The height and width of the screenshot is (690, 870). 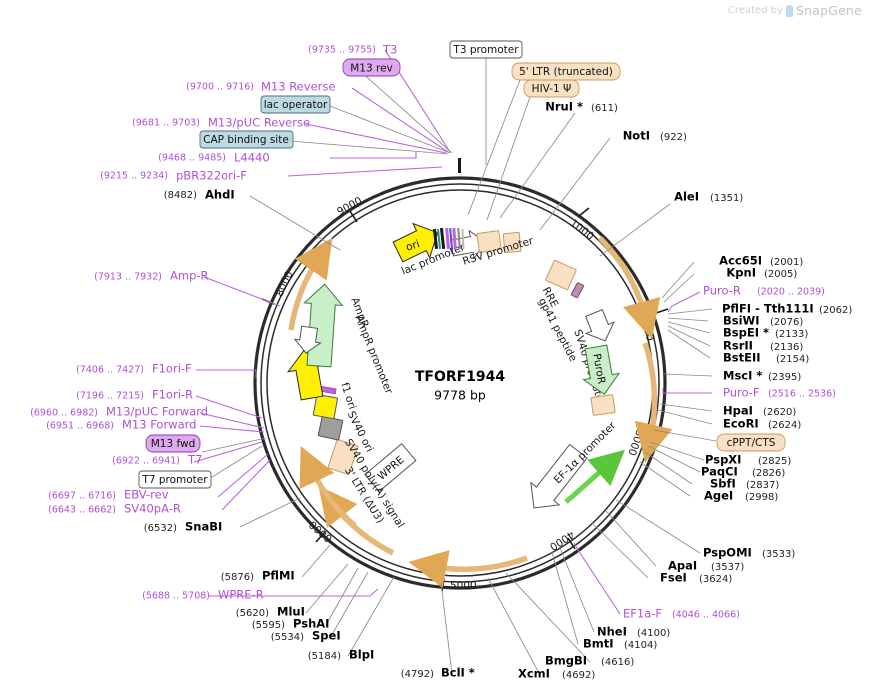 What do you see at coordinates (743, 472) in the screenshot?
I see `label-paqci: PaqCI (2826)` at bounding box center [743, 472].